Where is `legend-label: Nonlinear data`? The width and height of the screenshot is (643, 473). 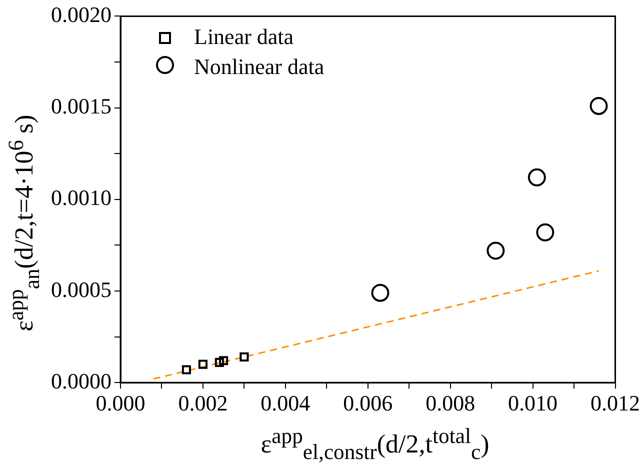
legend-label: Nonlinear data is located at coordinates (259, 67).